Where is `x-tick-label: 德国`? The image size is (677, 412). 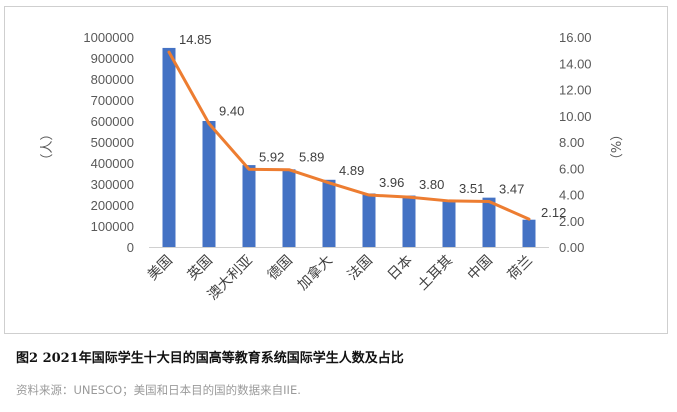
x-tick-label: 德国 is located at coordinates (280, 268).